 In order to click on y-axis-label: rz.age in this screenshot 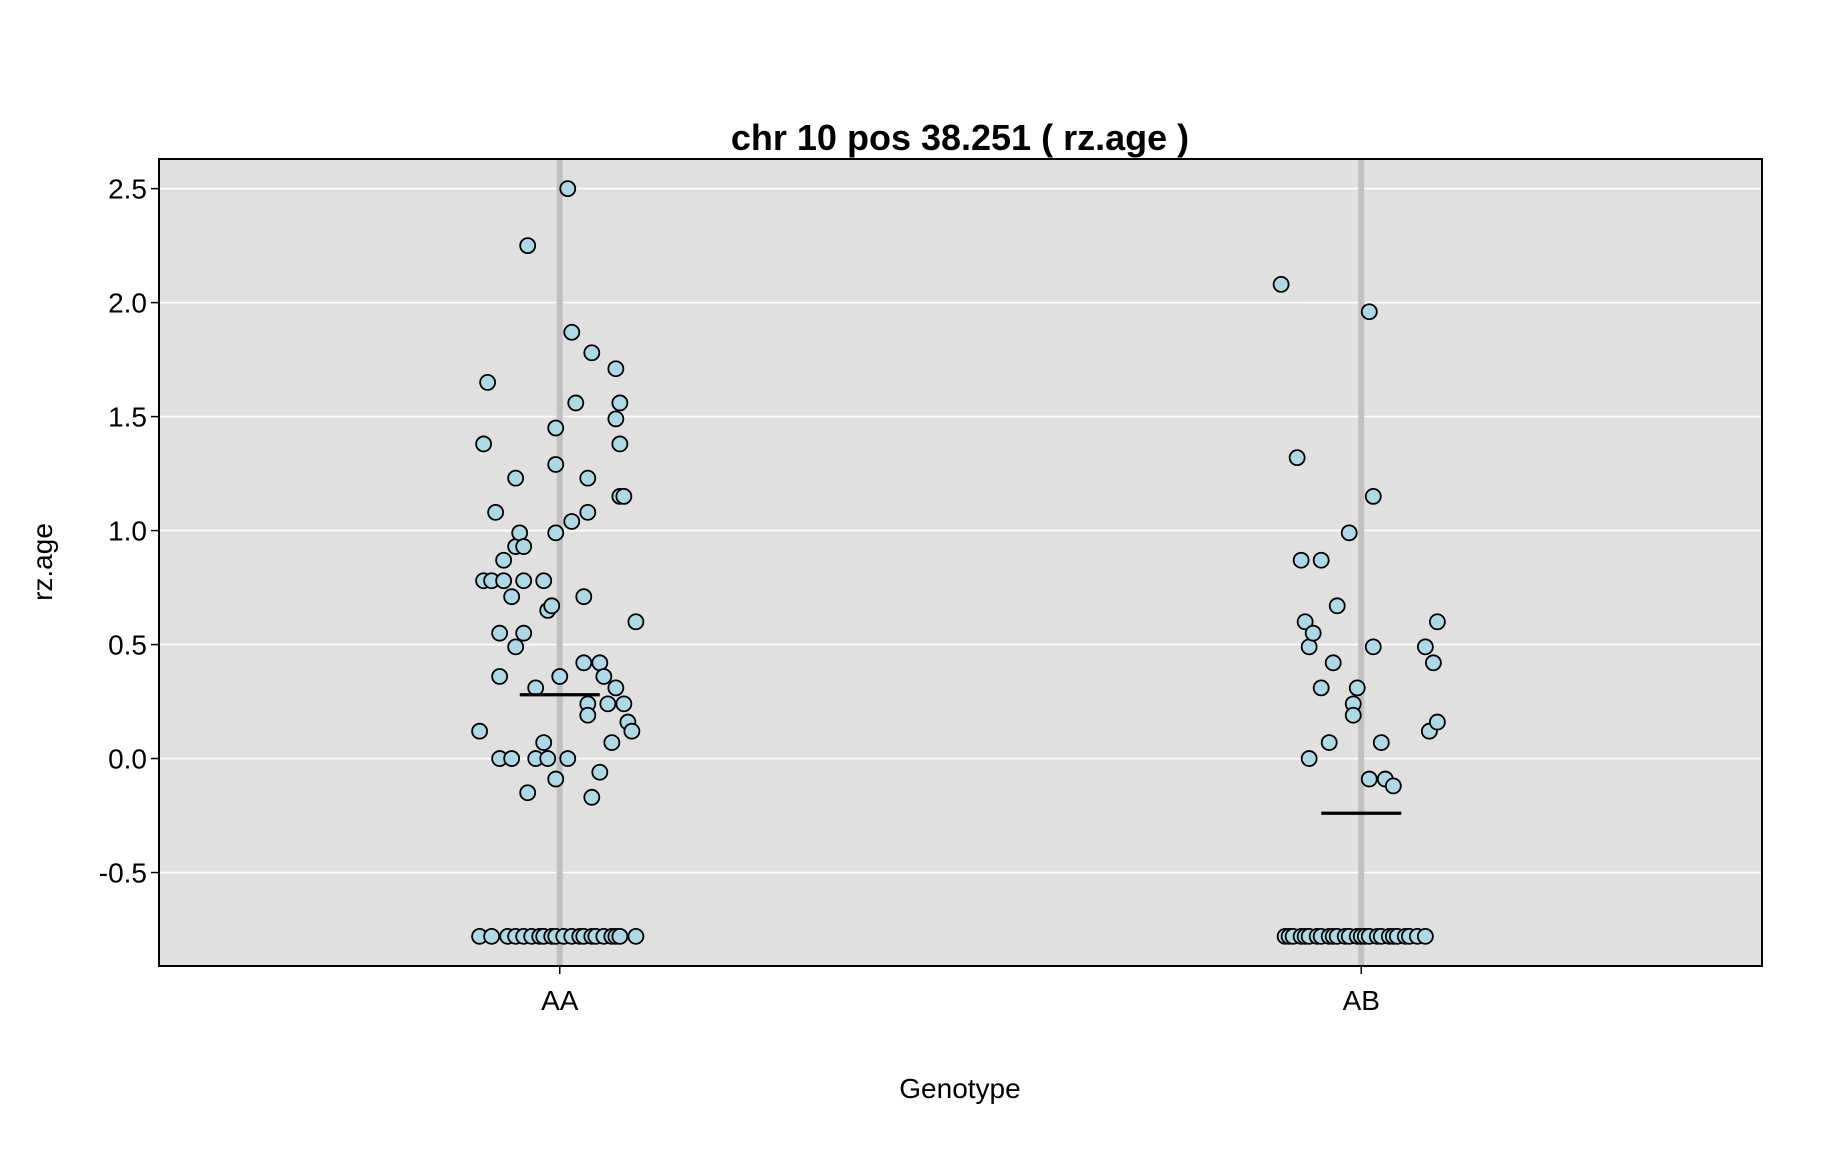, I will do `click(42, 562)`.